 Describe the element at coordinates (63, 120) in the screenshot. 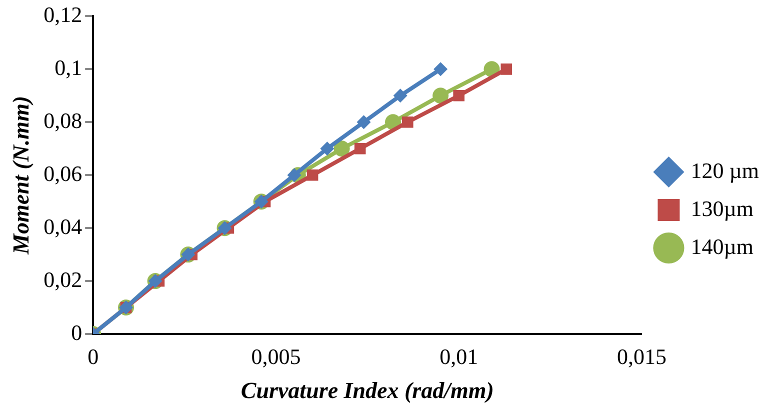

I see `y-tick-label: 0,08` at that location.